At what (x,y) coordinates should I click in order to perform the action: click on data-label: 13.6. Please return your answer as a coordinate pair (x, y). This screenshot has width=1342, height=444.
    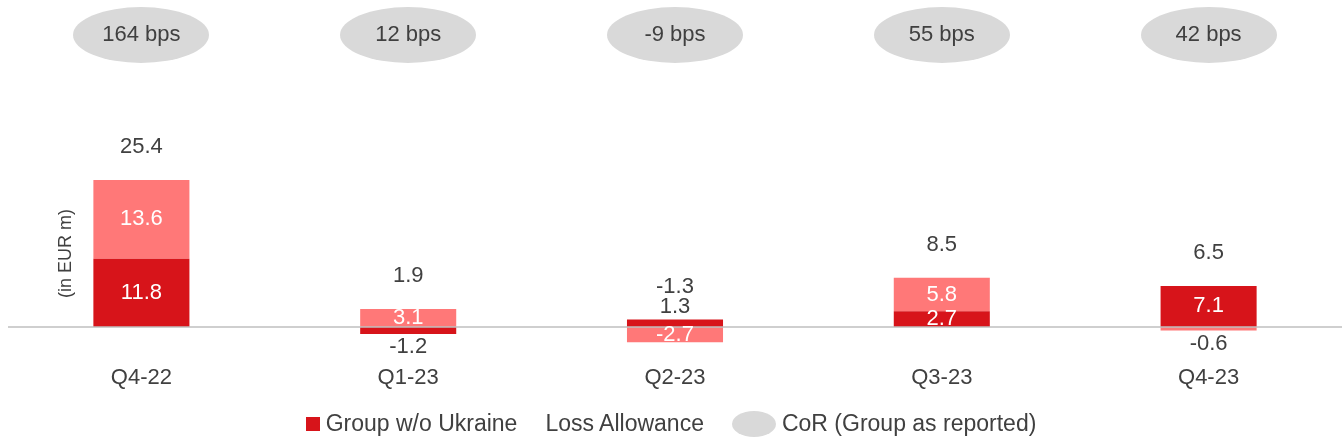
    Looking at the image, I should click on (141, 218).